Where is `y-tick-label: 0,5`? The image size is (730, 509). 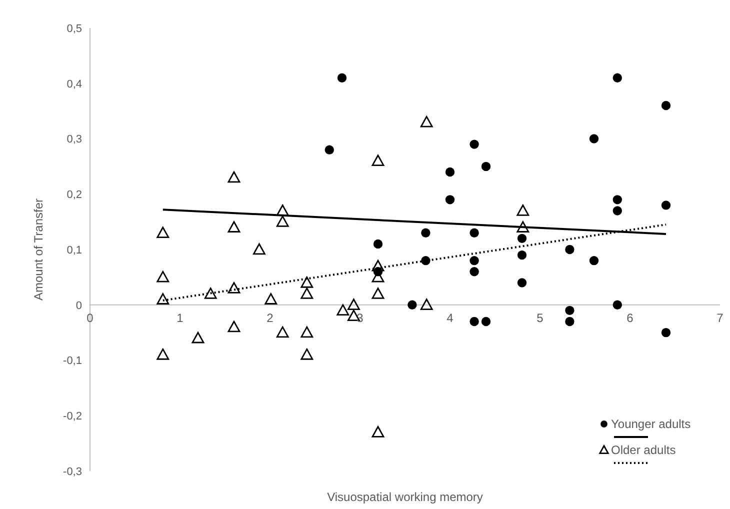
y-tick-label: 0,5 is located at coordinates (74, 28).